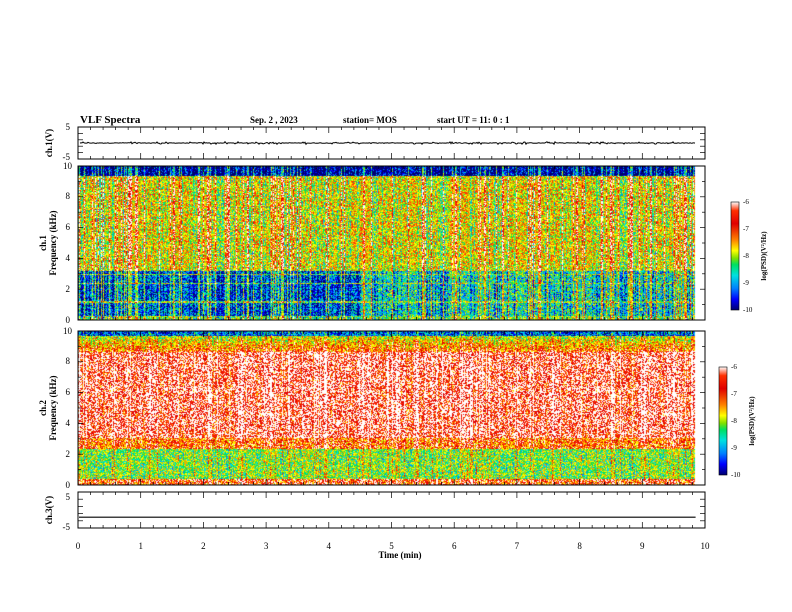  What do you see at coordinates (68, 258) in the screenshot?
I see `ch1-ytick-4: 4` at bounding box center [68, 258].